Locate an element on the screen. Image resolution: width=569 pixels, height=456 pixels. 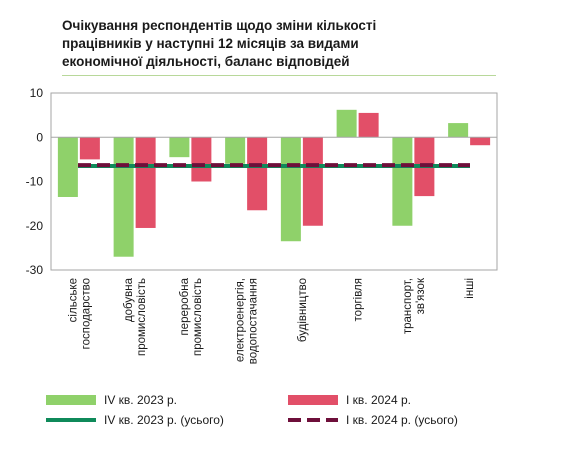
category-label: зв'язок is located at coordinates (421, 295).